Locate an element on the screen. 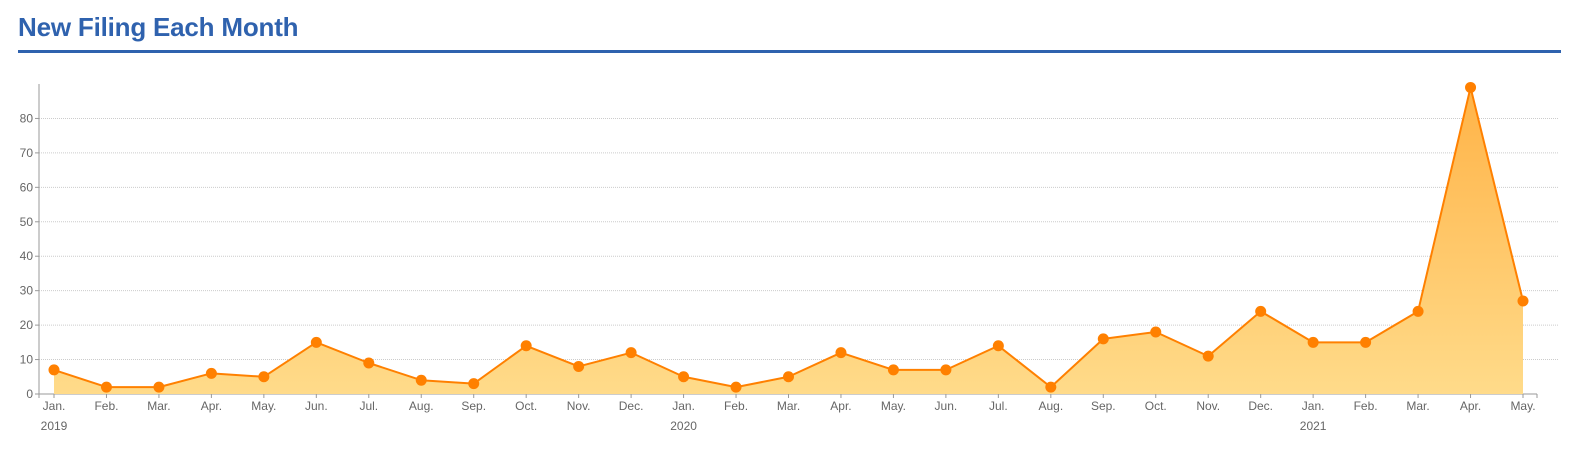 This screenshot has height=449, width=1577. y-tick-label: 80 is located at coordinates (27, 118).